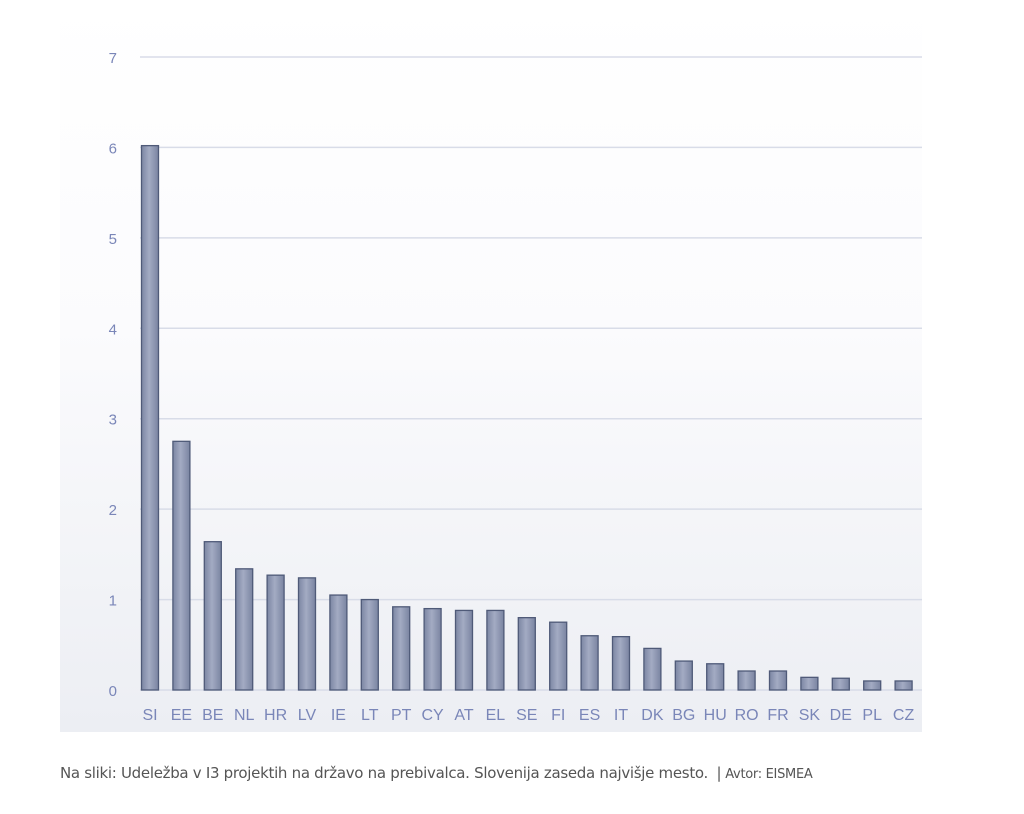 The image size is (1024, 814). I want to click on bar-de, so click(840, 684).